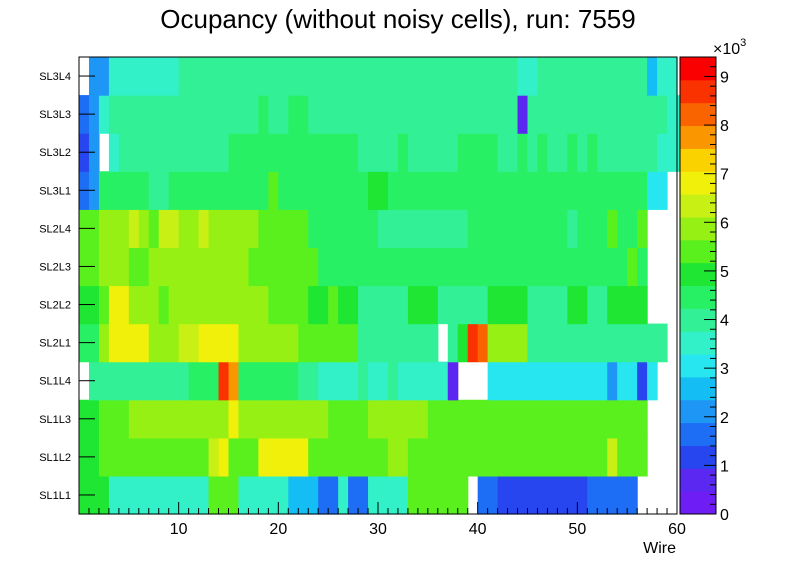 This screenshot has height=572, width=796. I want to click on y-tick-label: SL3L4, so click(55, 77).